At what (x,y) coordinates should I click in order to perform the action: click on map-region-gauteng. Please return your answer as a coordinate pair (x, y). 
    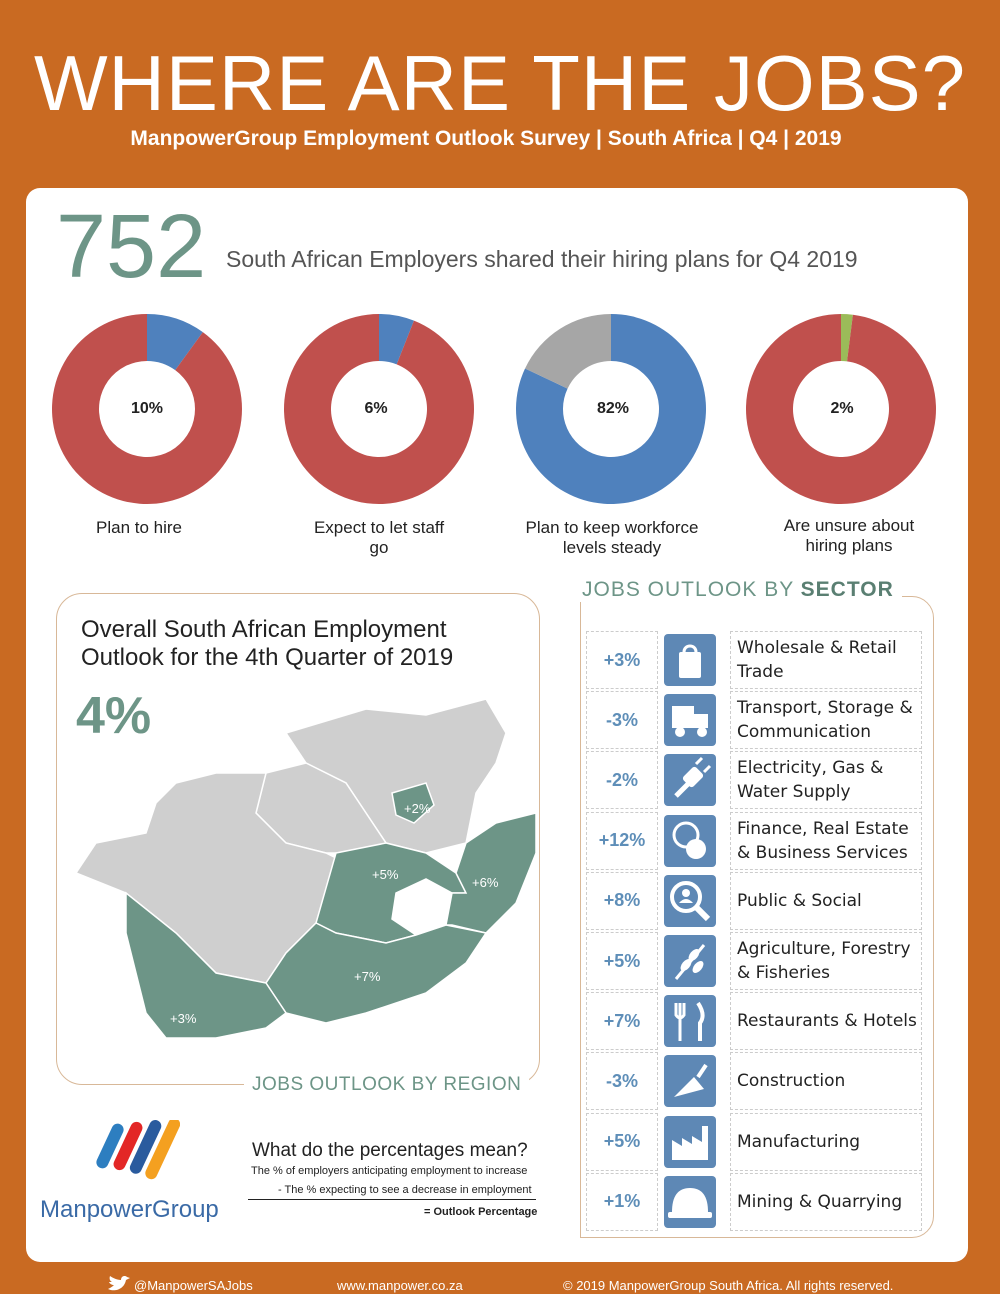
    Looking at the image, I should click on (413, 803).